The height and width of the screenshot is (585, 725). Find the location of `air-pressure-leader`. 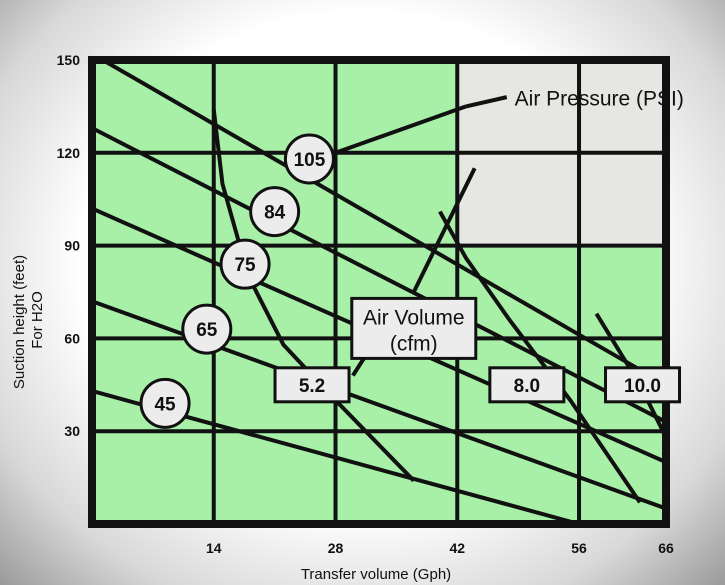

air-pressure-leader is located at coordinates (400, 129).